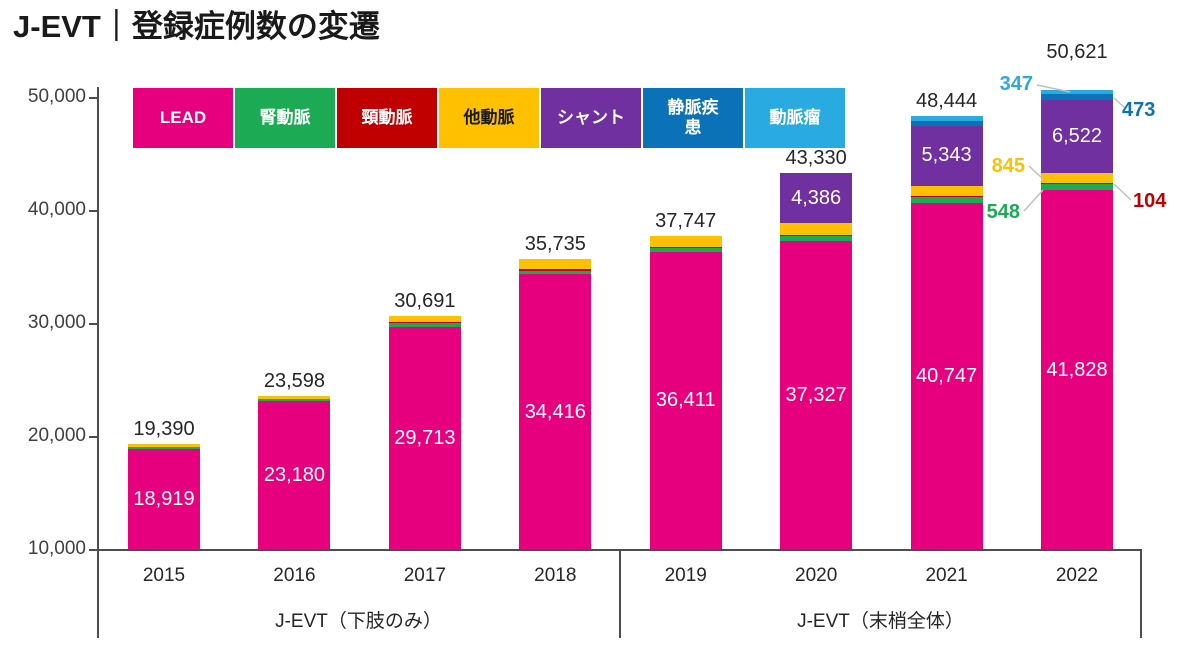 This screenshot has width=1178, height=645. What do you see at coordinates (424, 575) in the screenshot?
I see `x-axis-label-2017: 2017` at bounding box center [424, 575].